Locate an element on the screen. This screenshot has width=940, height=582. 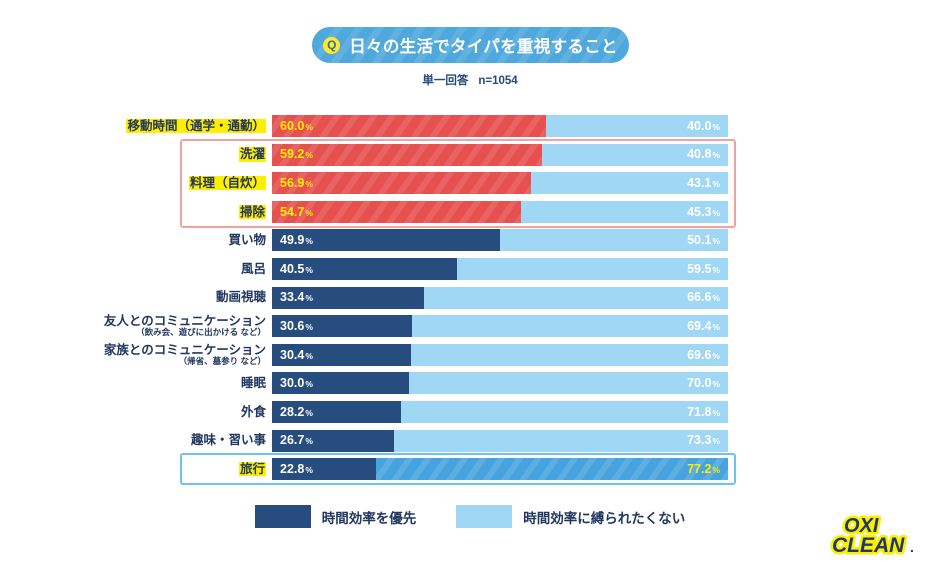
row-label-main: 洗濯 is located at coordinates (252, 154).